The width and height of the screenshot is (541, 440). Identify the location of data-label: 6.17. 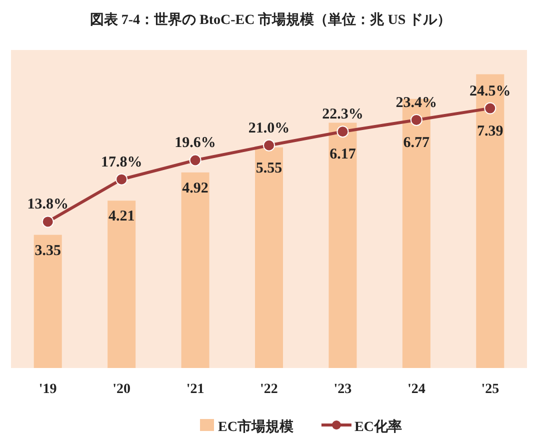
(343, 154).